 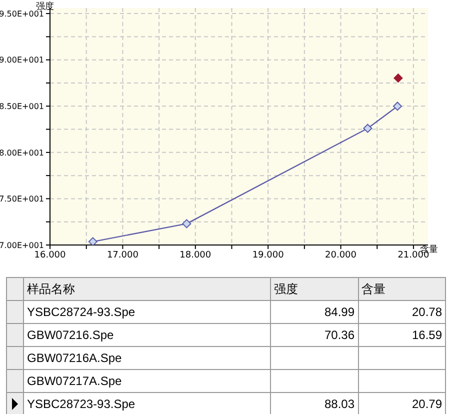 What do you see at coordinates (22, 13) in the screenshot?
I see `y-tick-label: 9.50E+001` at bounding box center [22, 13].